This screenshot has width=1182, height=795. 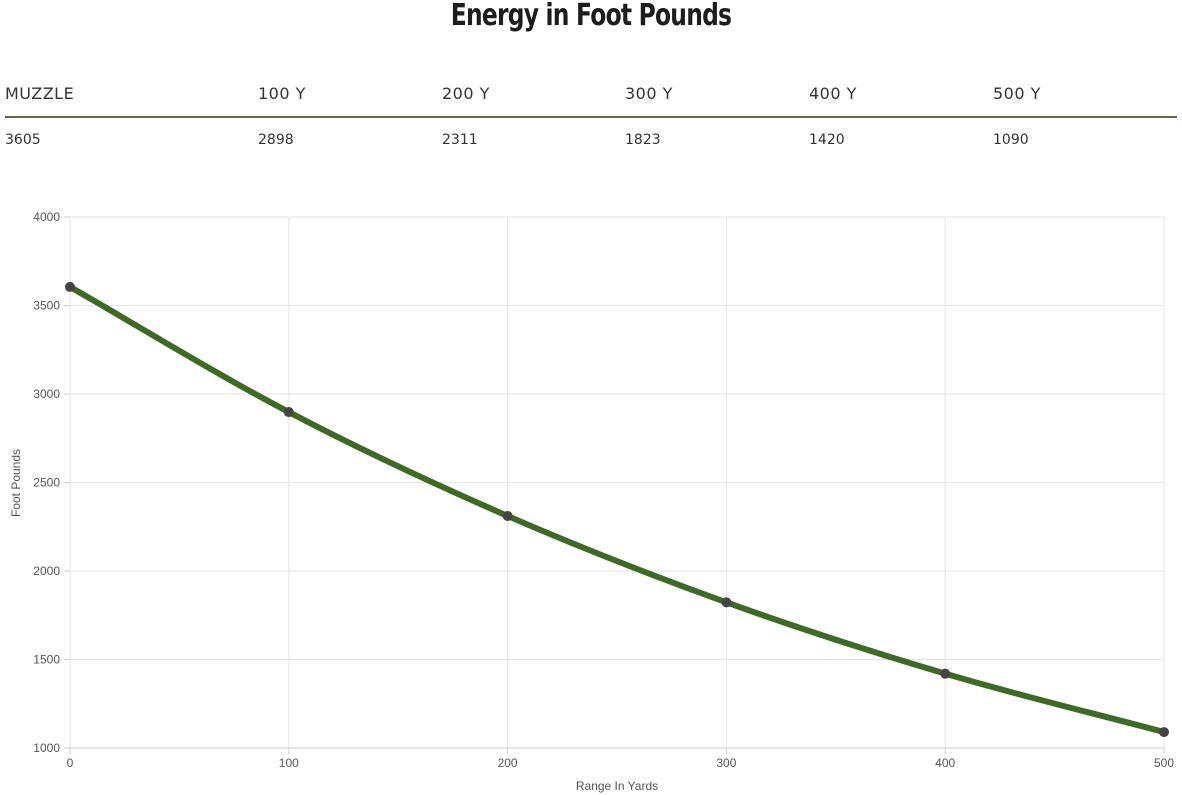 What do you see at coordinates (617, 786) in the screenshot?
I see `x-axis-title: Range In Yards` at bounding box center [617, 786].